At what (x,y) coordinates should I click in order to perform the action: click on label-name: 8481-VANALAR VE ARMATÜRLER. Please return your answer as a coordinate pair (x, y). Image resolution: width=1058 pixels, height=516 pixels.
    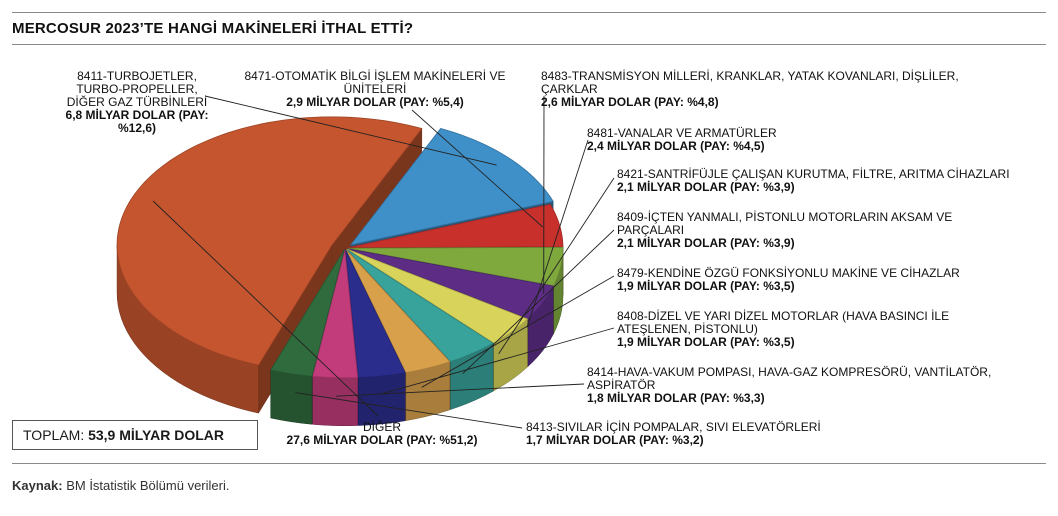
    Looking at the image, I should click on (682, 133).